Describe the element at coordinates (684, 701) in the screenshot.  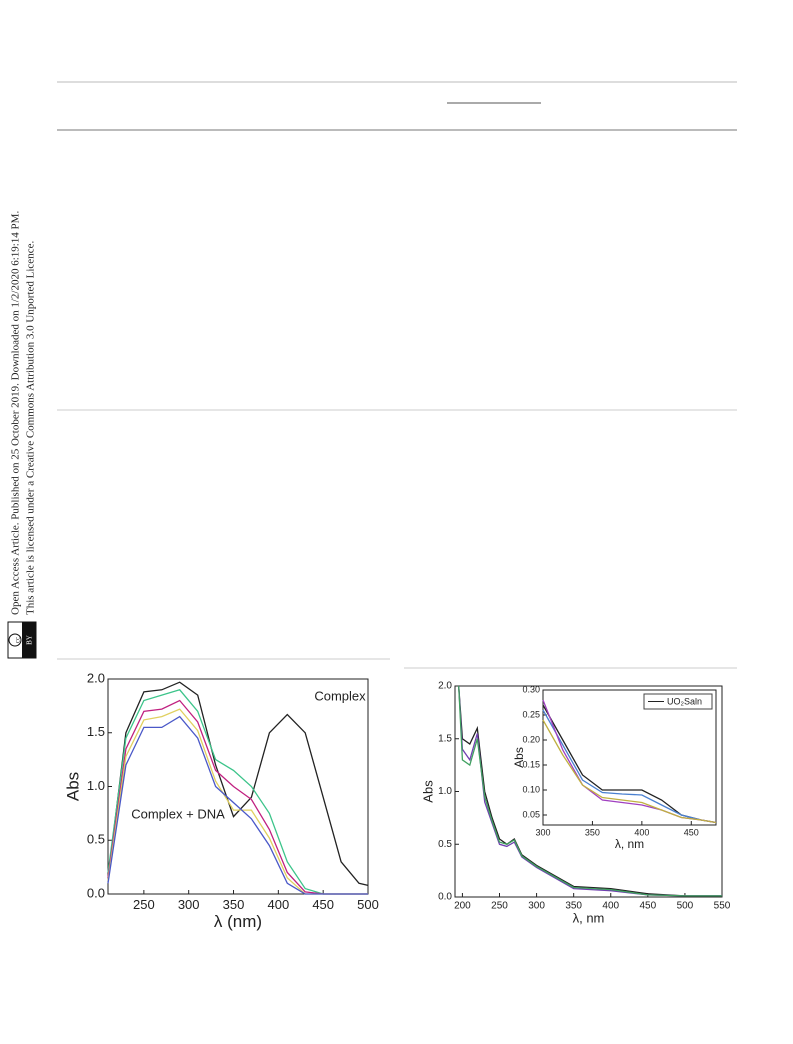
I see `legend-label: UO₂Saln` at that location.